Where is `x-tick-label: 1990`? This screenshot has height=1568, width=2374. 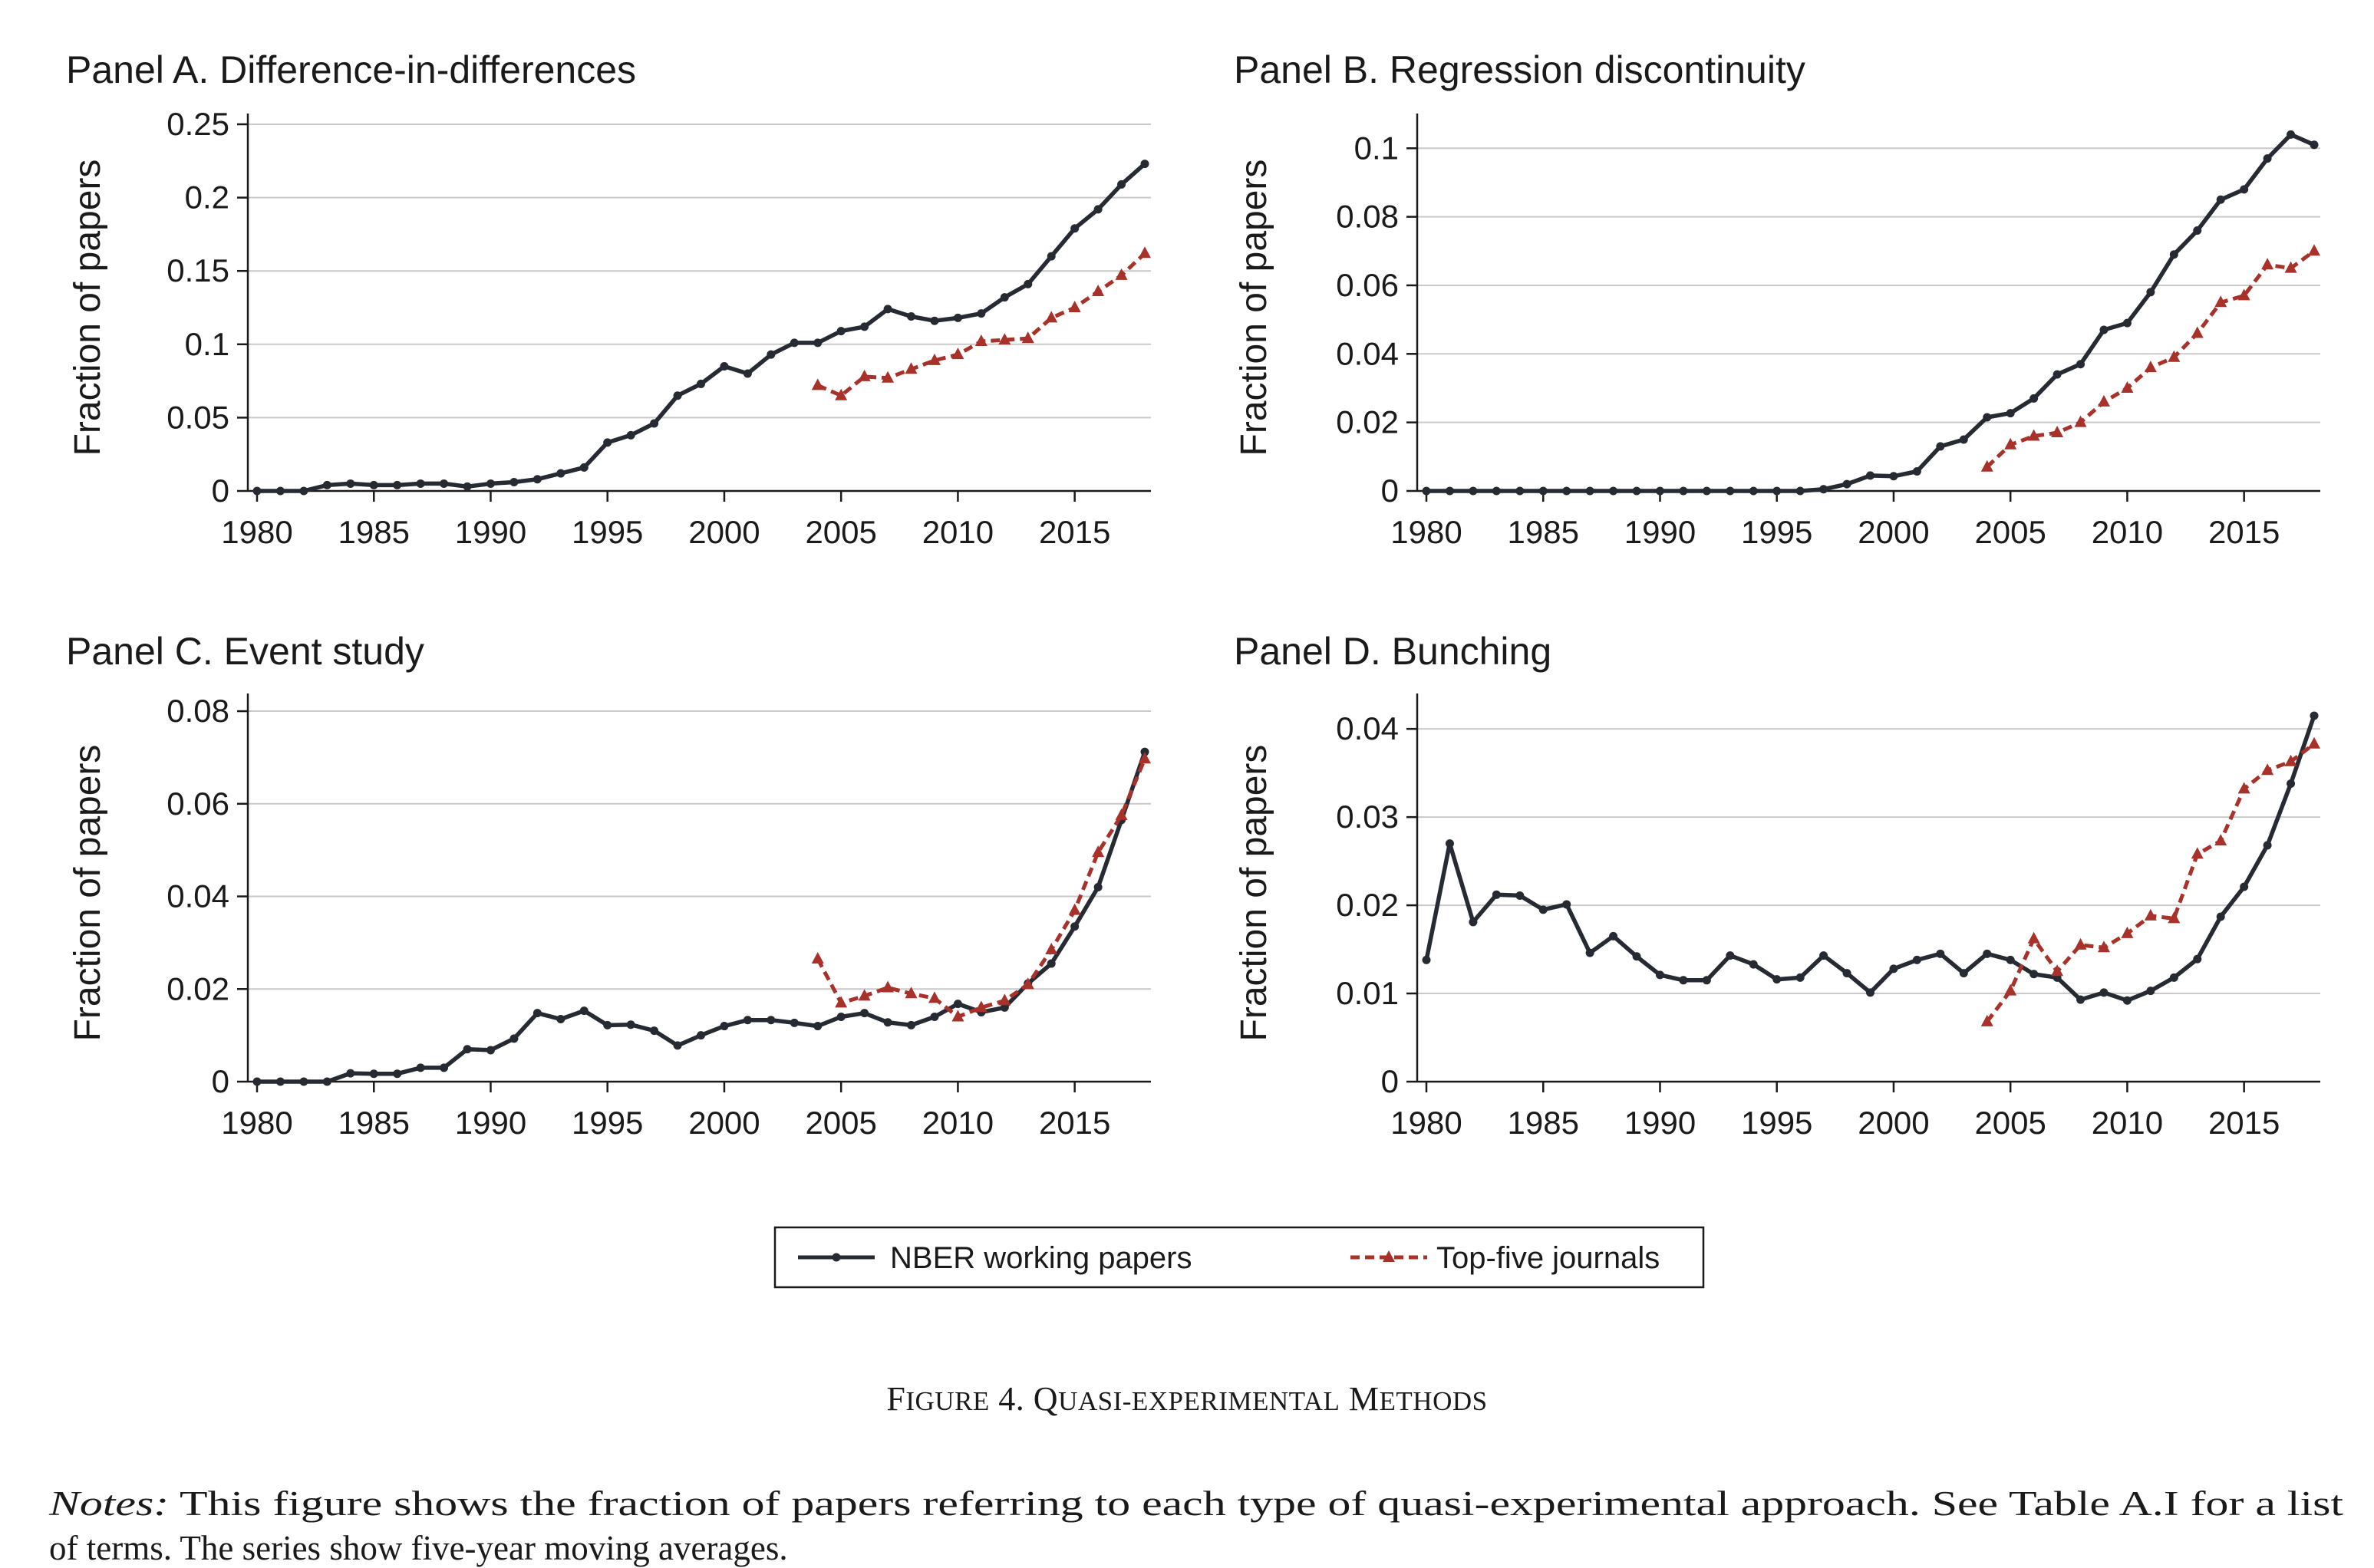
x-tick-label: 1990 is located at coordinates (491, 1123).